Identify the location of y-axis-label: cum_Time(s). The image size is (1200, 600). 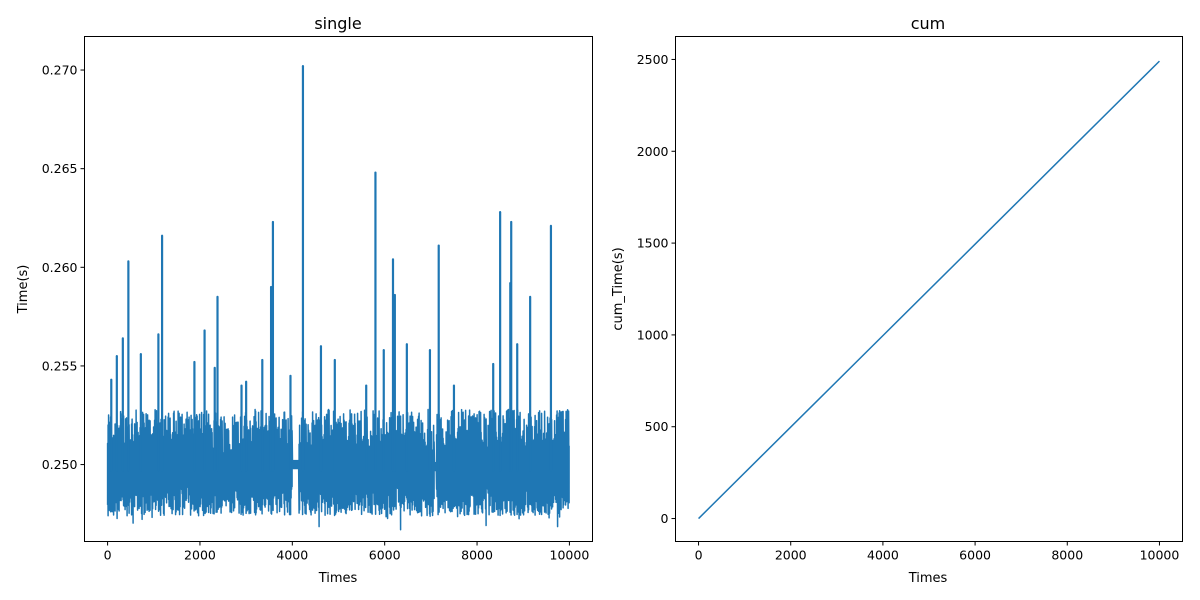
(618, 288).